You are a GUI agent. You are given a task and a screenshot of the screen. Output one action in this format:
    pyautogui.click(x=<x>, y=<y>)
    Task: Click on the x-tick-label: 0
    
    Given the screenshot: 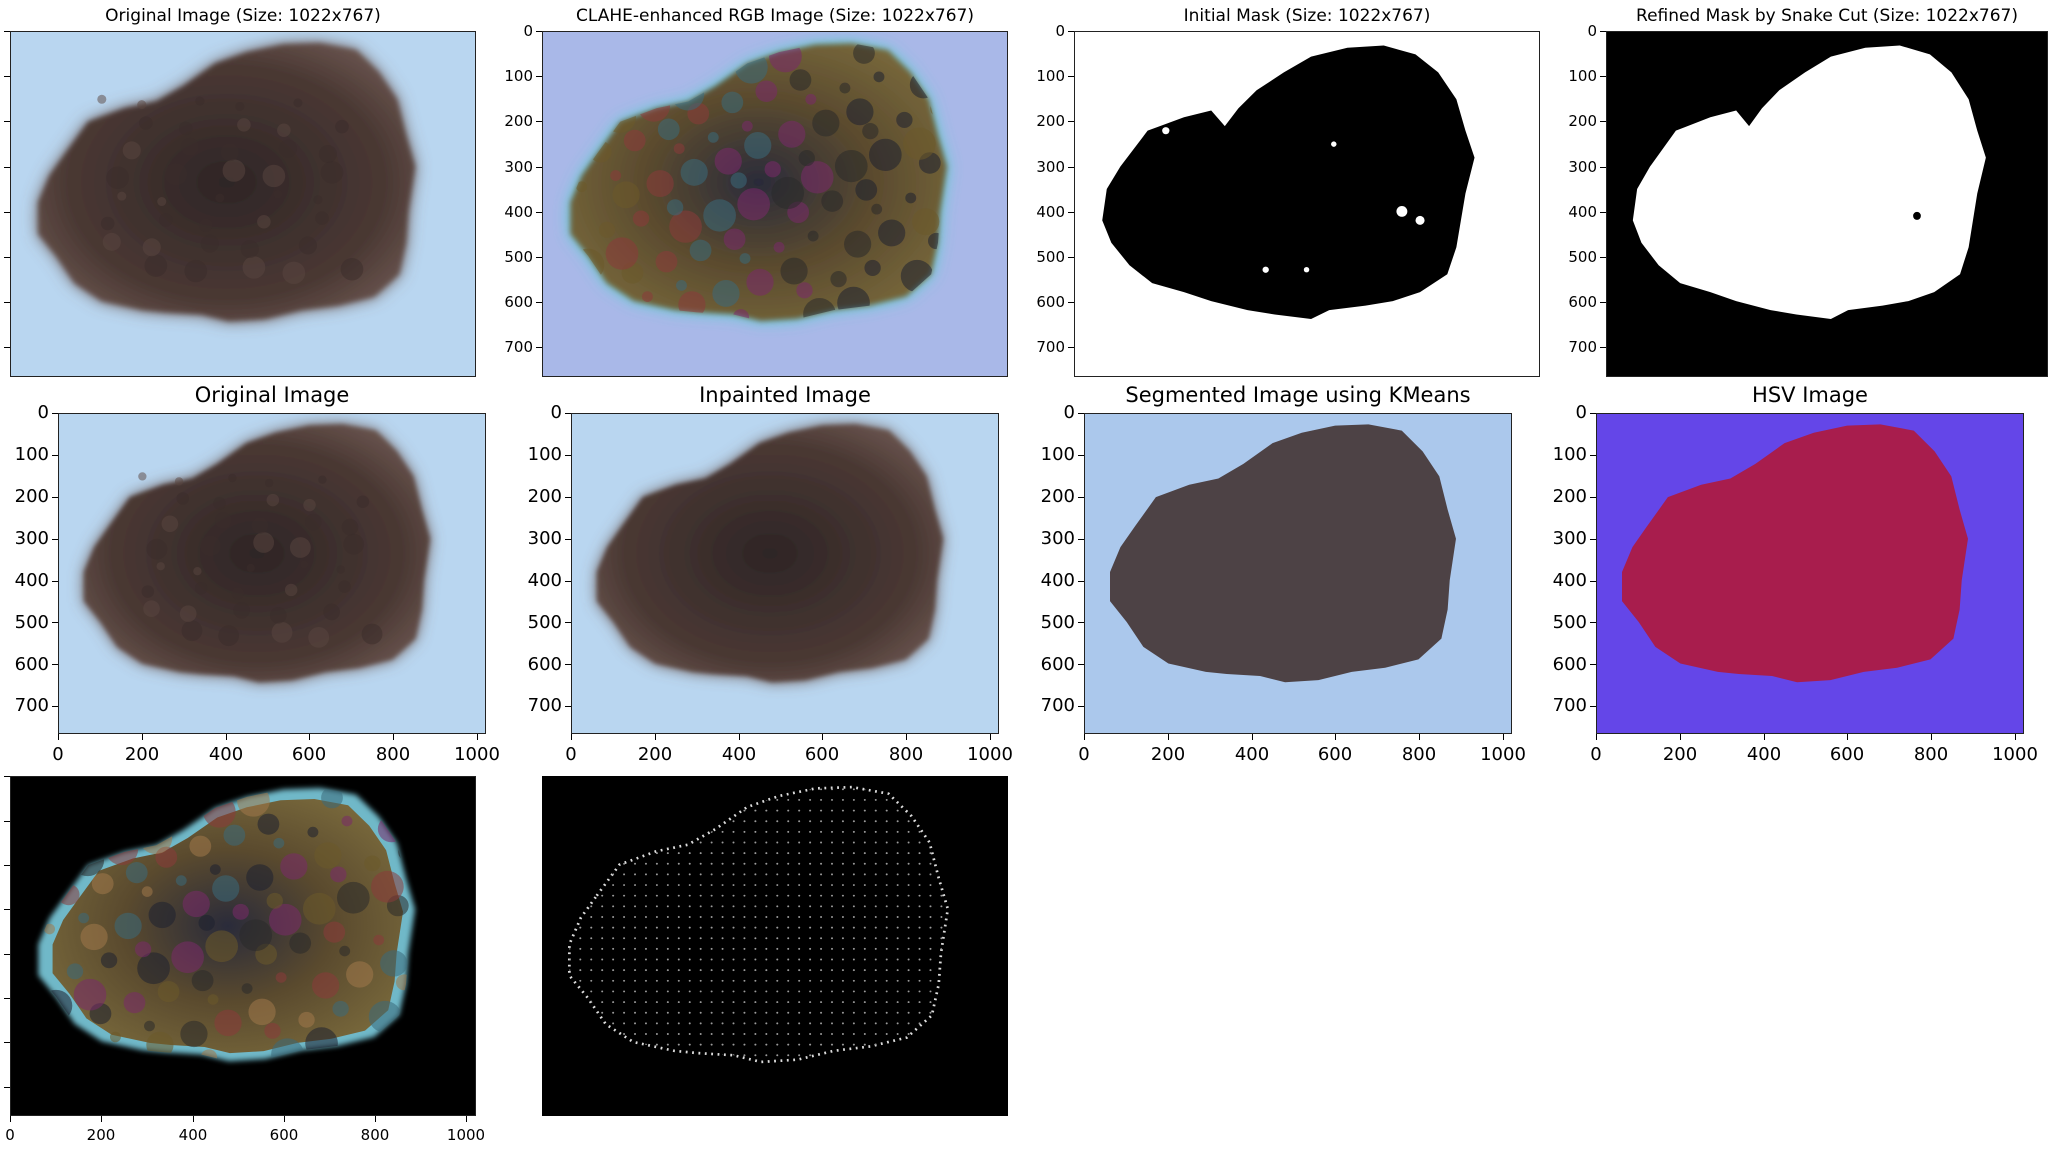 What is the action you would take?
    pyautogui.click(x=10, y=1135)
    